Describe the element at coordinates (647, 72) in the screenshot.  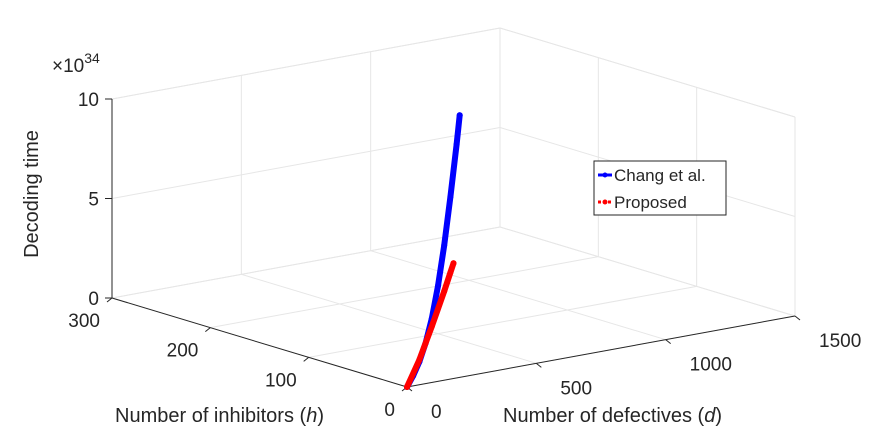
I see `box-edge-top-side` at that location.